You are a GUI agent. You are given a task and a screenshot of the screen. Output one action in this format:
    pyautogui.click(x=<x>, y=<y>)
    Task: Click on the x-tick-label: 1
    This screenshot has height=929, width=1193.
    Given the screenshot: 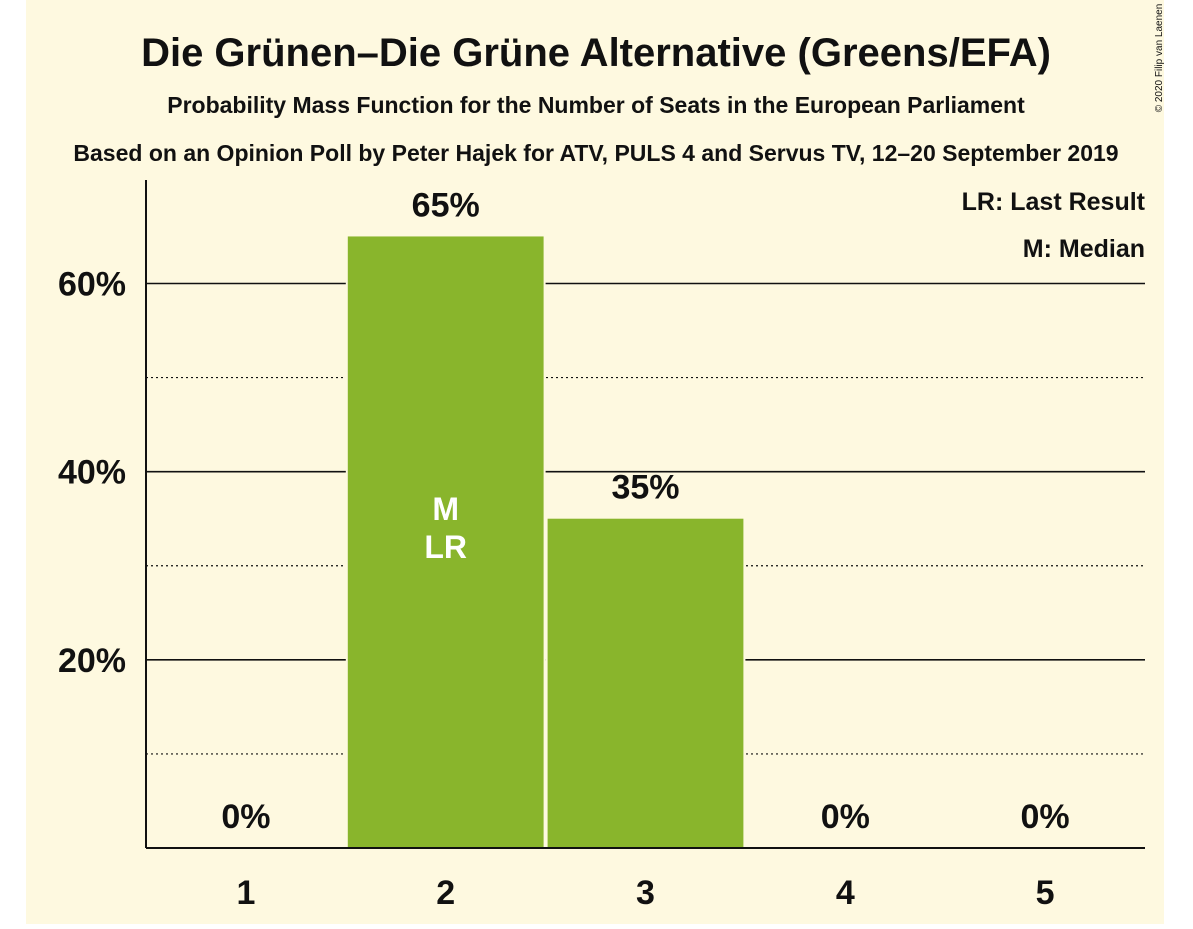 What is the action you would take?
    pyautogui.click(x=245, y=893)
    